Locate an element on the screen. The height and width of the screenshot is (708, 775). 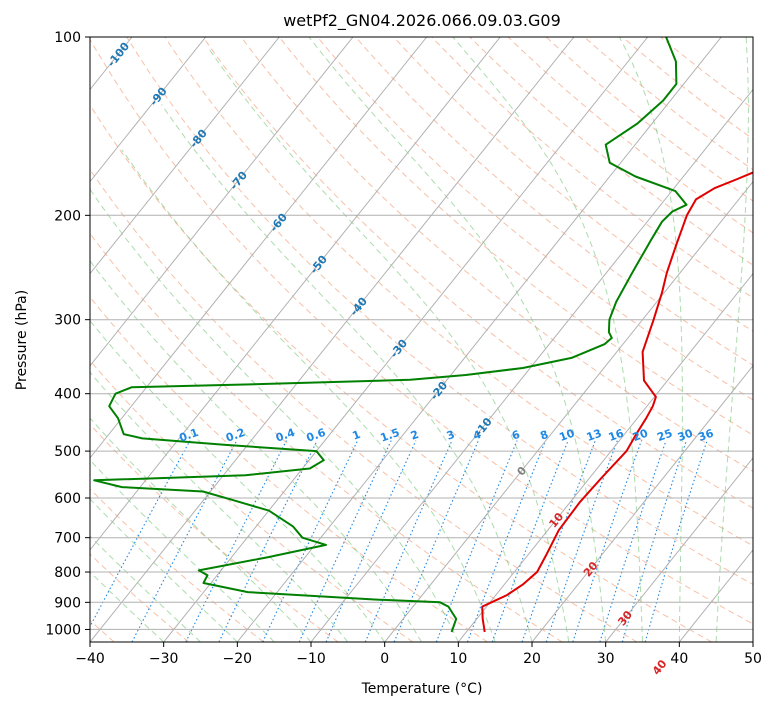
y-axis-ticks: 100 200 300 400 500 600 700 800 900 1000 is located at coordinates (67, 334).